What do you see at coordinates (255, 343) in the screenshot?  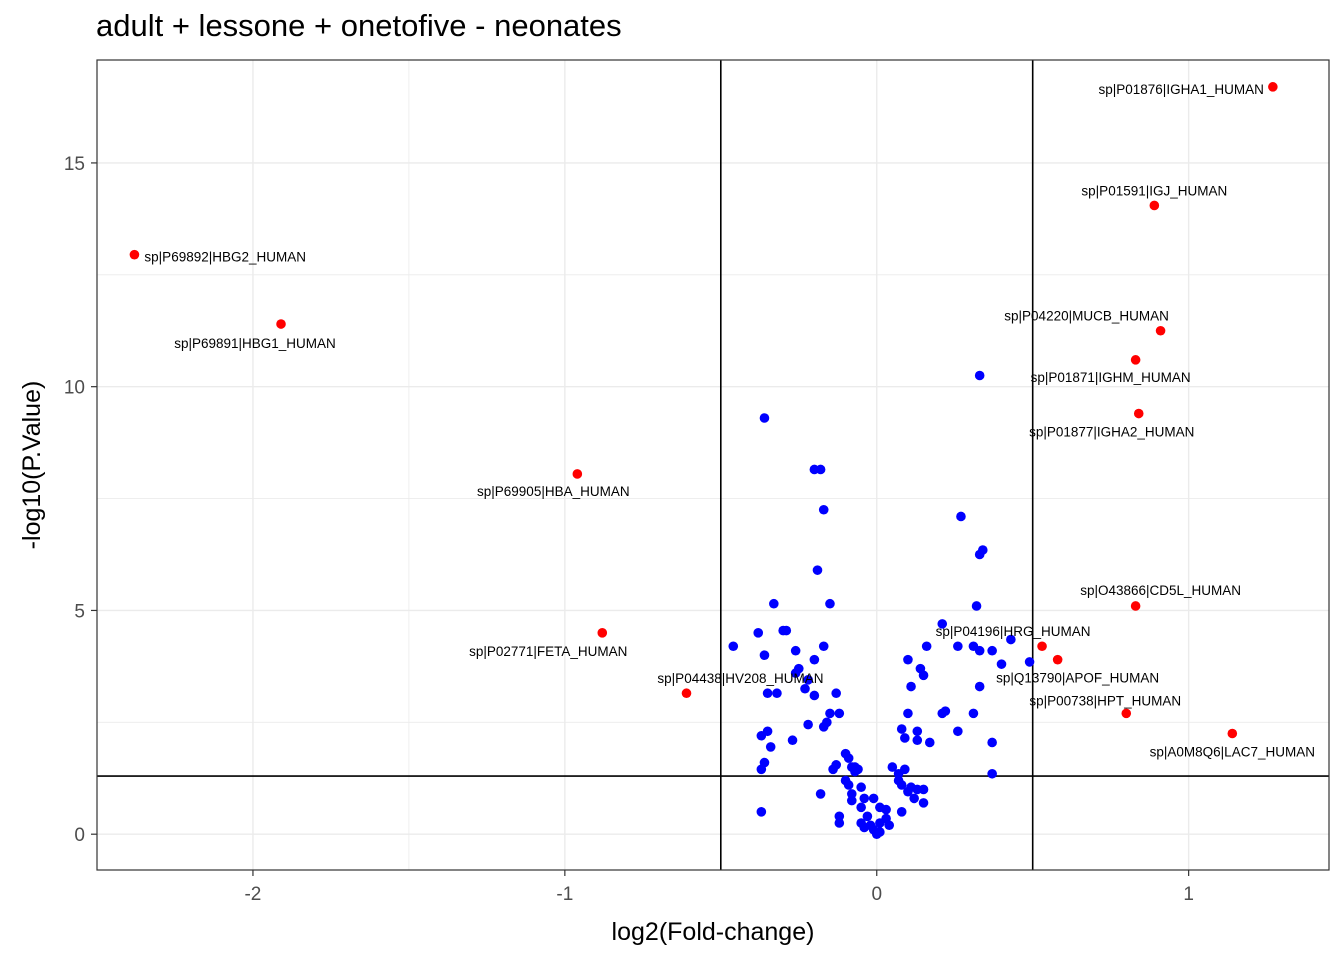 I see `point-label: sp|P69891|HBG1_HUMAN` at bounding box center [255, 343].